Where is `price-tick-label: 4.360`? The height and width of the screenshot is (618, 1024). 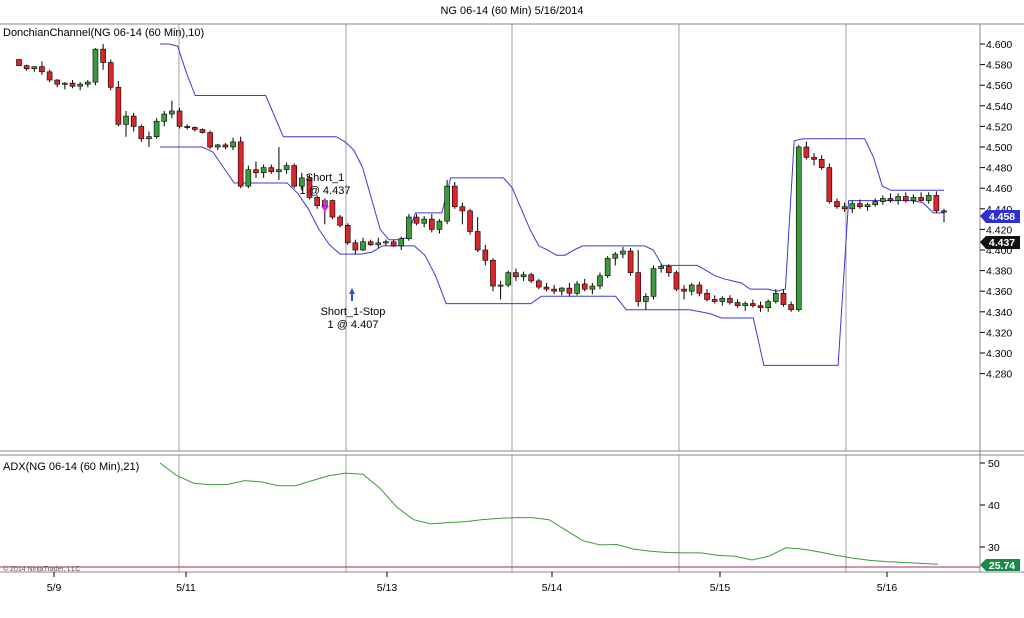
price-tick-label: 4.360 is located at coordinates (999, 292).